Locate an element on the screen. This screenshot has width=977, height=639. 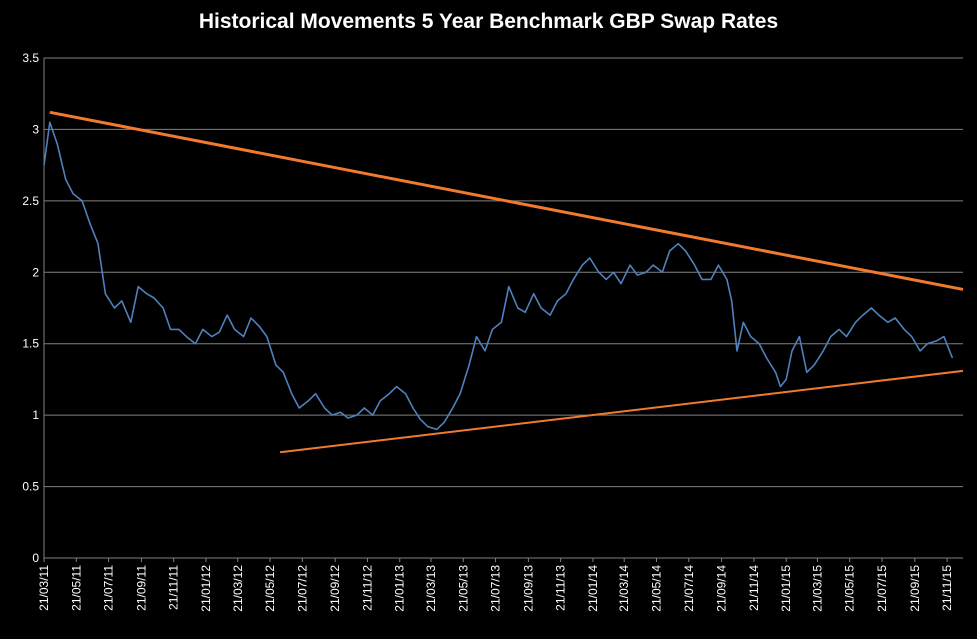
y-tick-label: 2.5 is located at coordinates (30, 201).